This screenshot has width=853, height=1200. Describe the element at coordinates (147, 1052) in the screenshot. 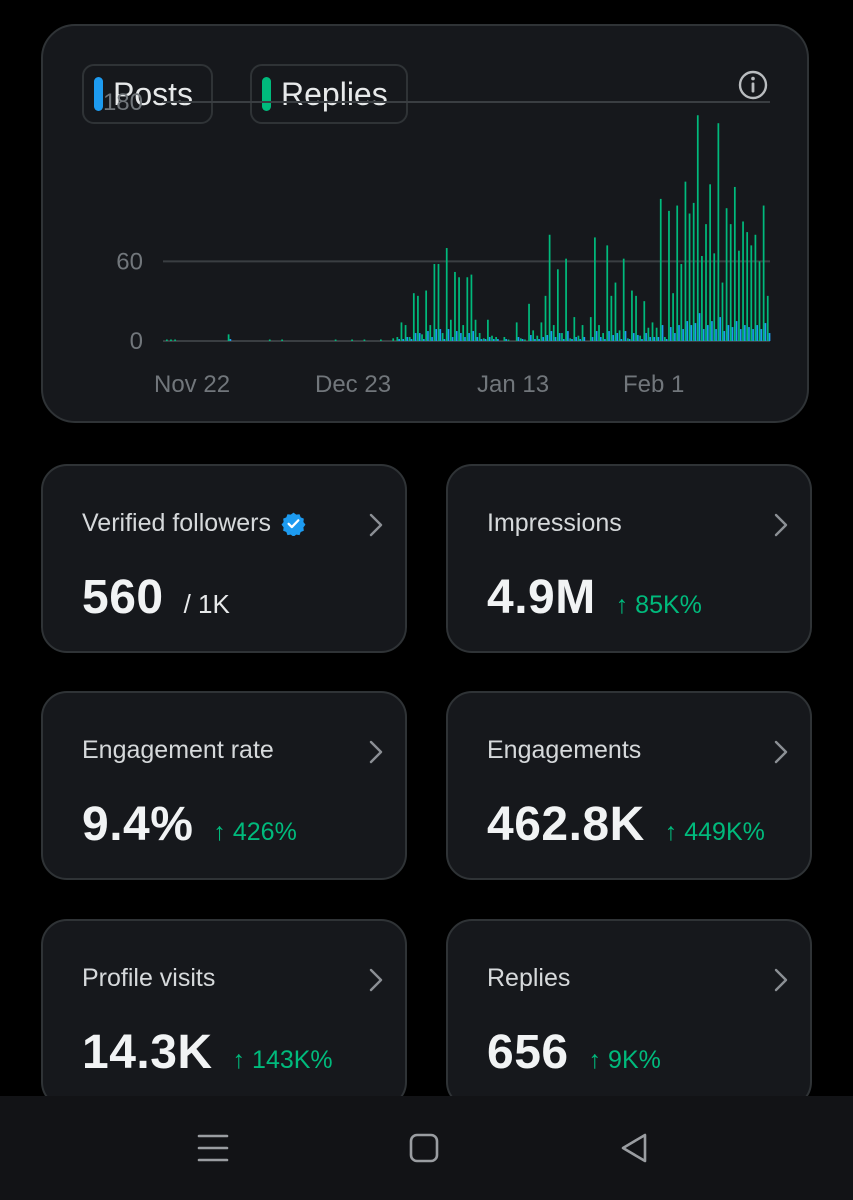

I see `stat-value: 14.3K` at that location.